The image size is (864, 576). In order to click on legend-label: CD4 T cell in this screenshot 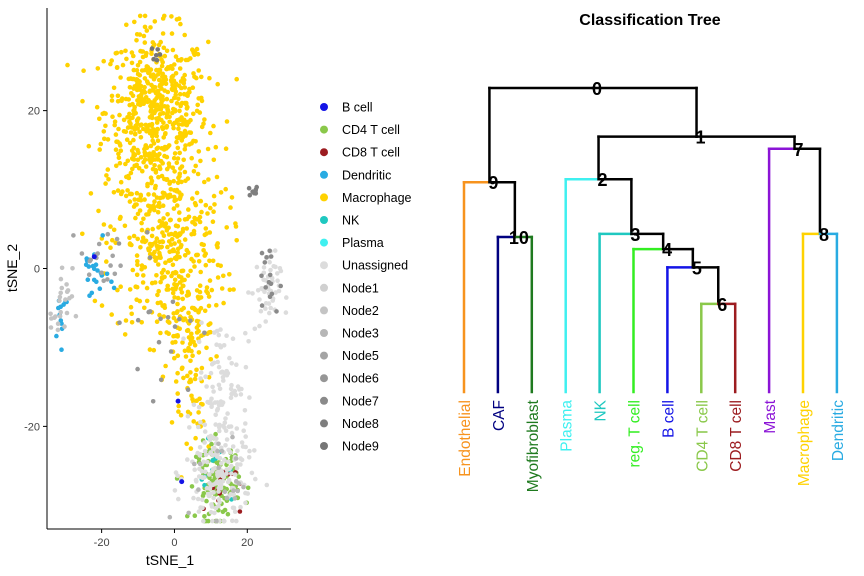, I will do `click(371, 130)`.